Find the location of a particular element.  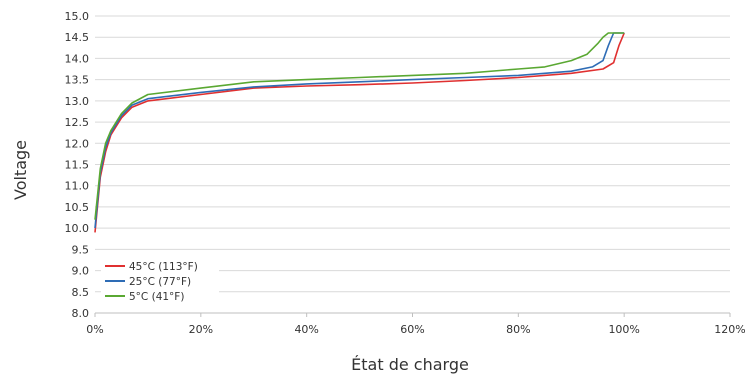

x-tick-label: 0% is located at coordinates (94, 329).